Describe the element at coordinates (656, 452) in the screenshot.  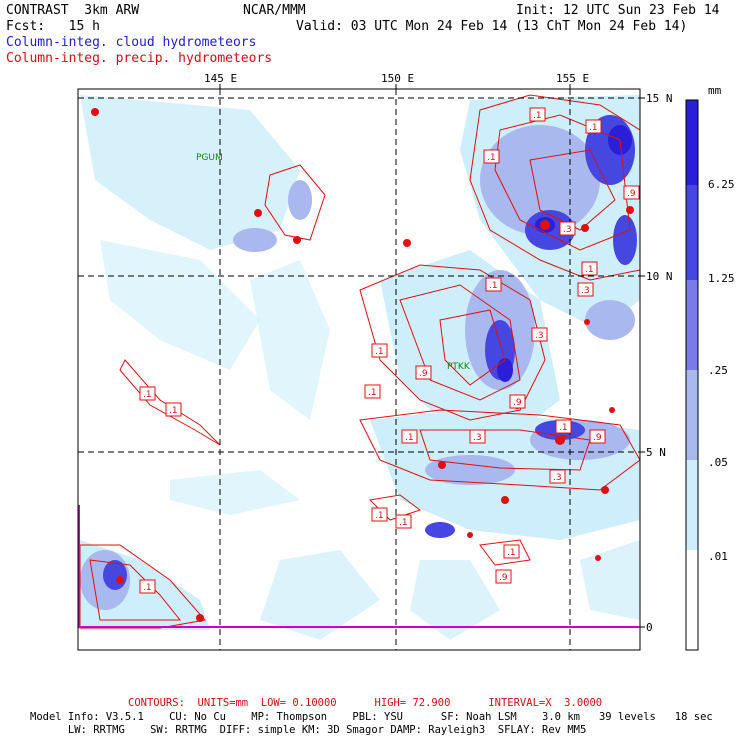
I see `lat-label-5n: 5 N` at that location.